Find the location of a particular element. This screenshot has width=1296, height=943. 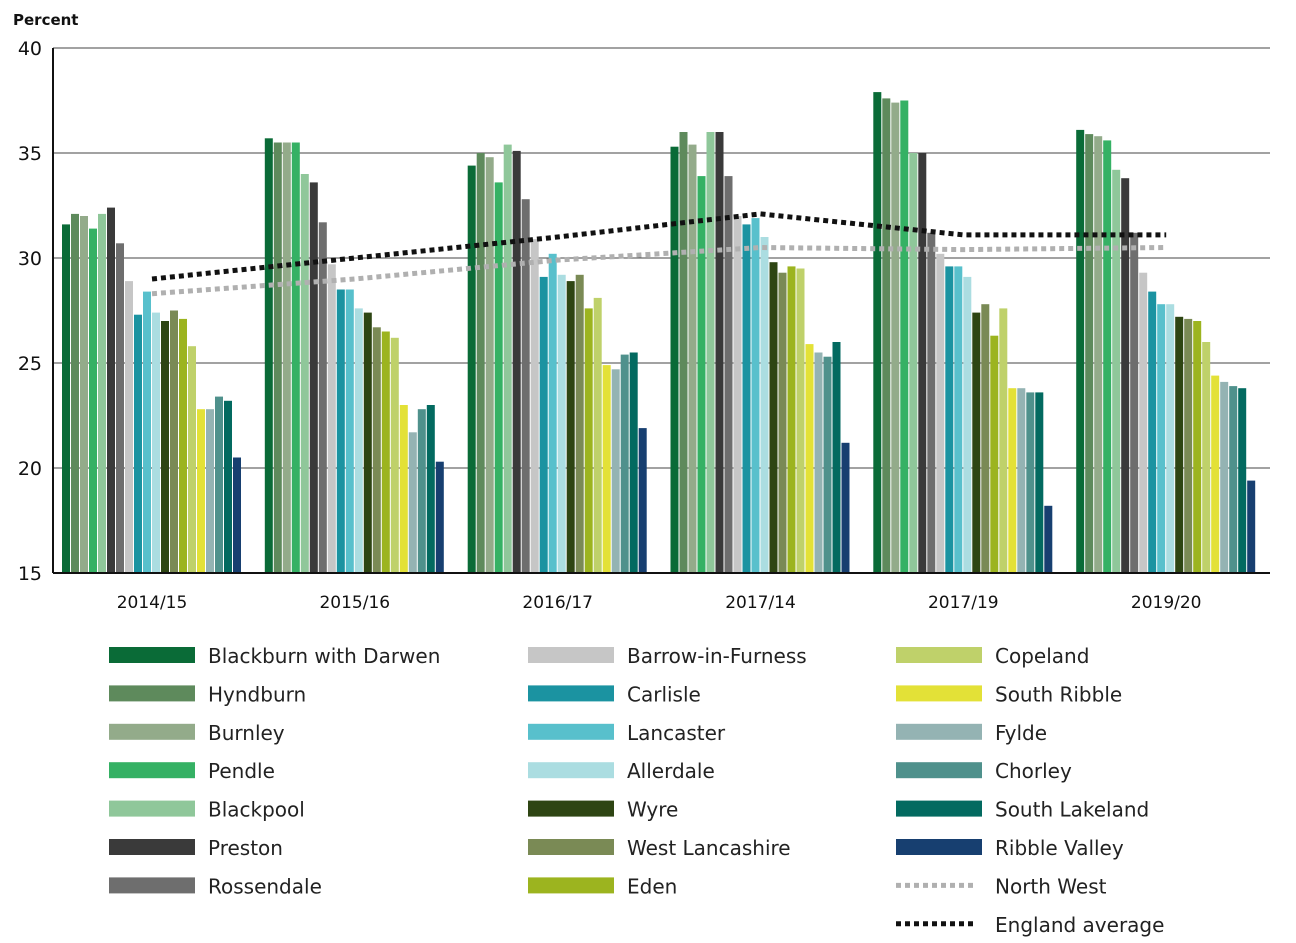

x-category-label: 2016/17 is located at coordinates (557, 603).